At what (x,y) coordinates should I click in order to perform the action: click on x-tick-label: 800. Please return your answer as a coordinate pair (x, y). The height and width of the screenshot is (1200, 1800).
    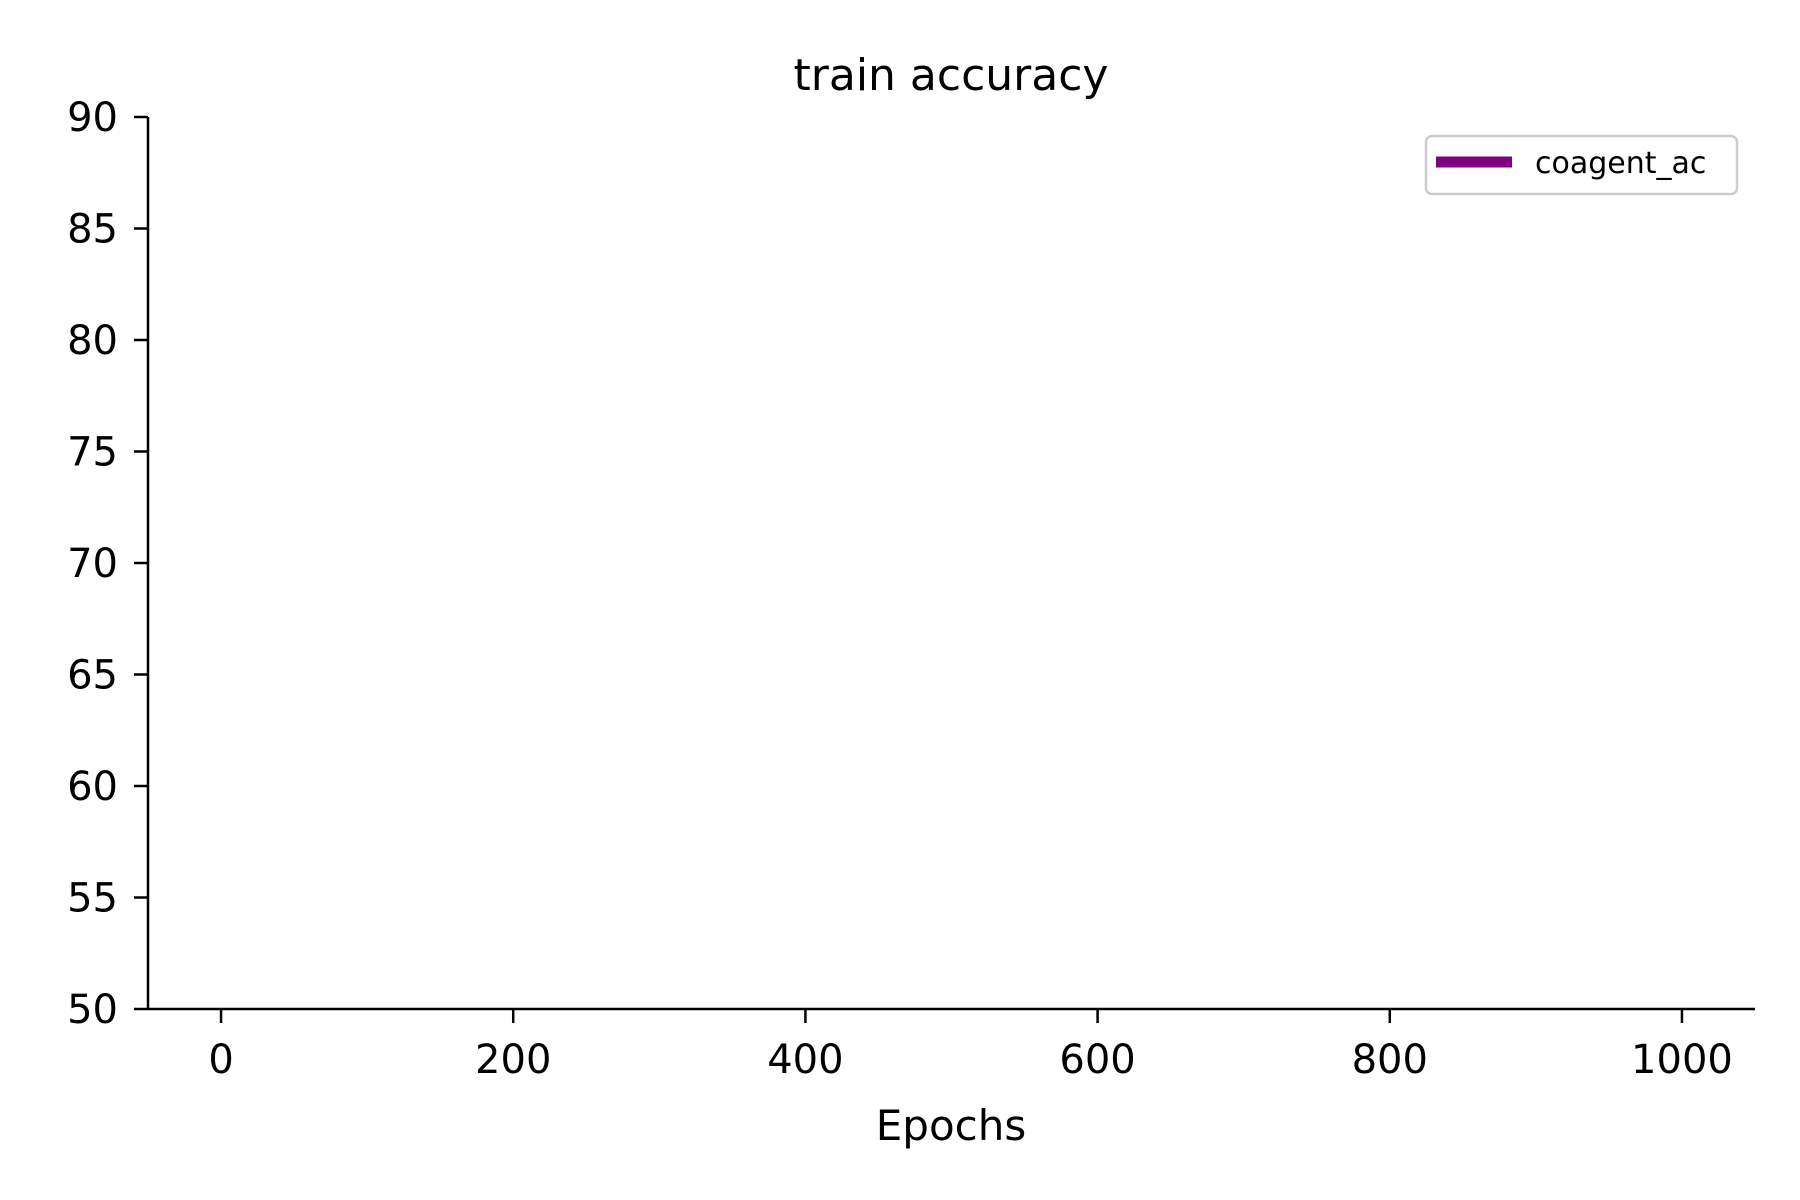
    Looking at the image, I should click on (1390, 1060).